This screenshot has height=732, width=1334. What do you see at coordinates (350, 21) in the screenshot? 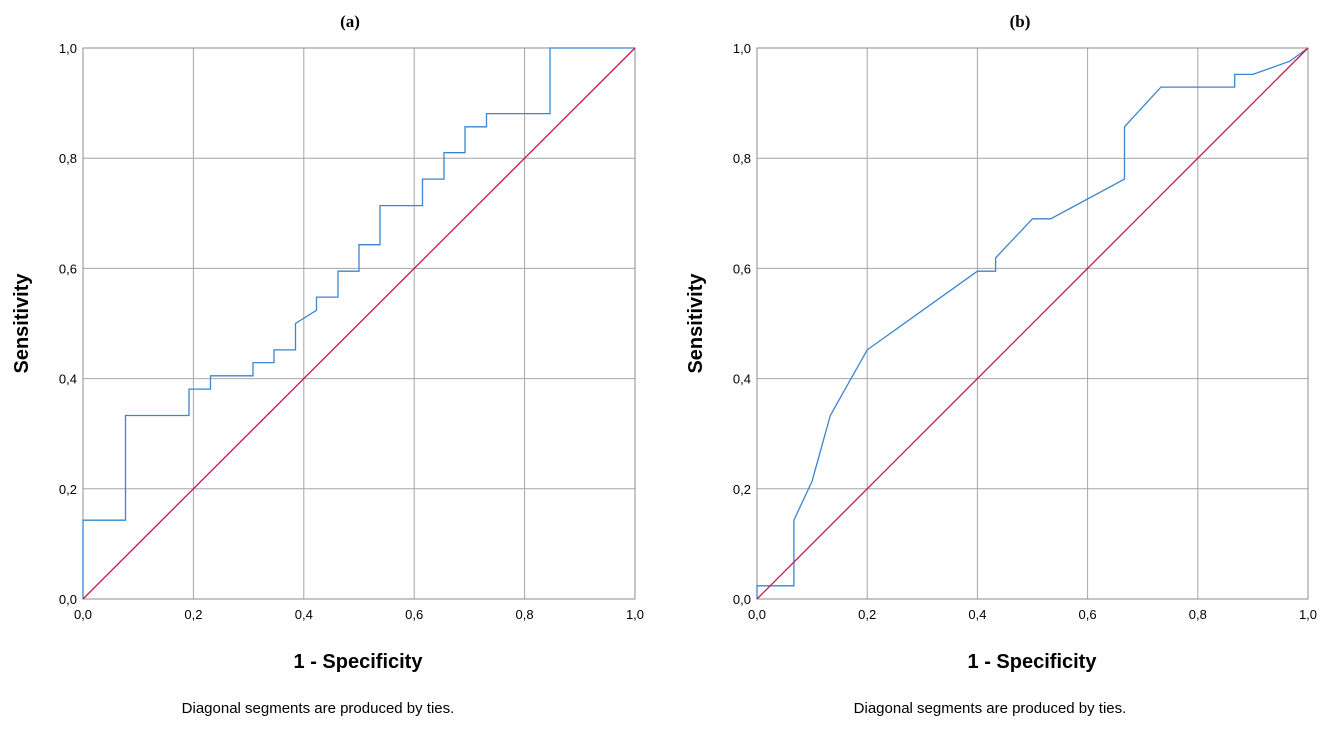
I see `panel-title: (a)` at bounding box center [350, 21].